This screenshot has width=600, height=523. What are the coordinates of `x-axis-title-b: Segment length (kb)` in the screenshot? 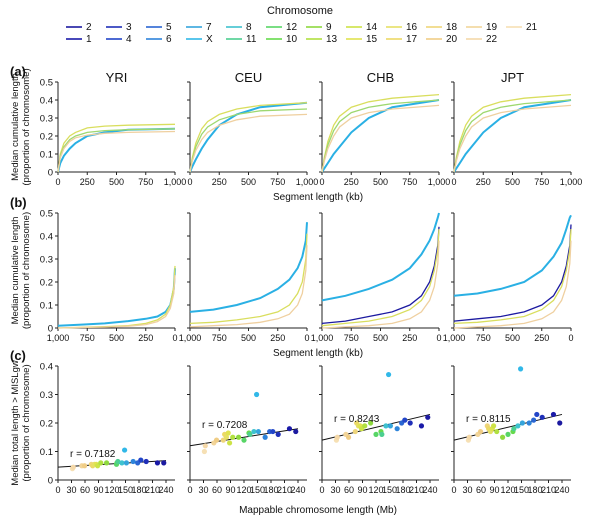 It's located at (318, 353).